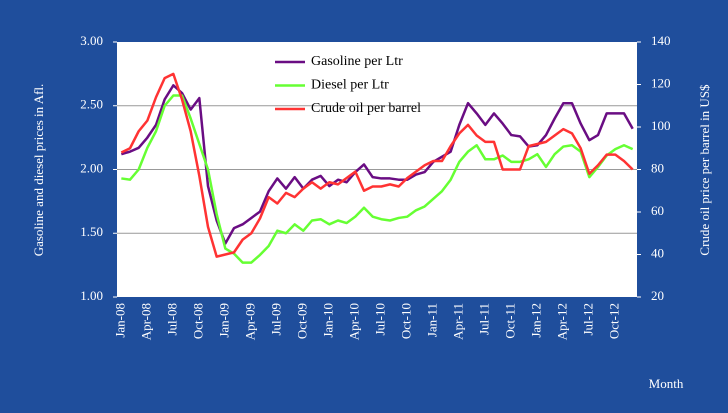 The width and height of the screenshot is (728, 413). Describe the element at coordinates (613, 321) in the screenshot. I see `x-tick-label: Oct-12` at that location.